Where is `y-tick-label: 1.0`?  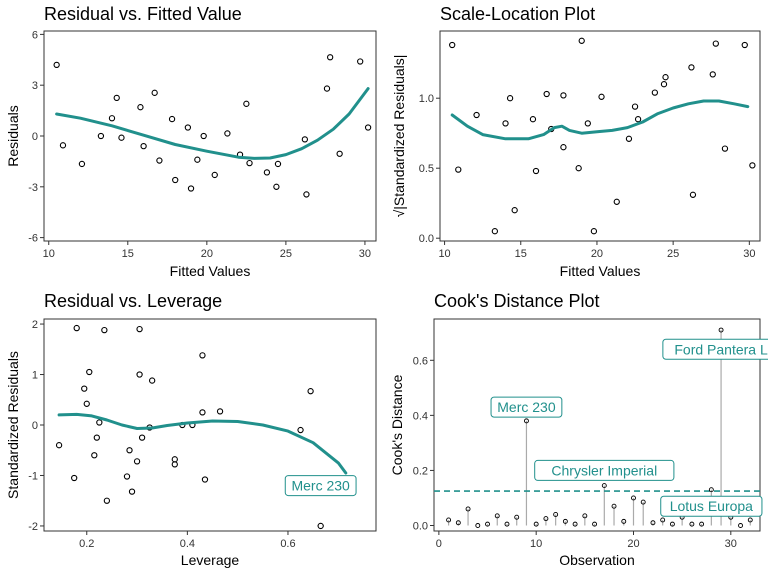
y-tick-label: 1.0 is located at coordinates (426, 99).